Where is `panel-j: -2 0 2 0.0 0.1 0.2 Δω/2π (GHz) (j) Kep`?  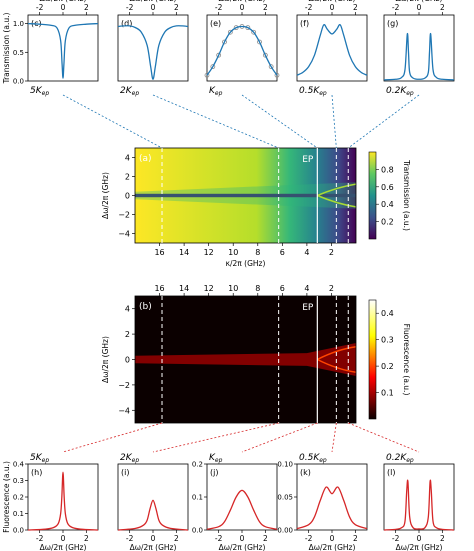 panel-j: -2 0 2 0.0 0.1 0.2 Δω/2π (GHz) (j) Kep is located at coordinates (235, 502).